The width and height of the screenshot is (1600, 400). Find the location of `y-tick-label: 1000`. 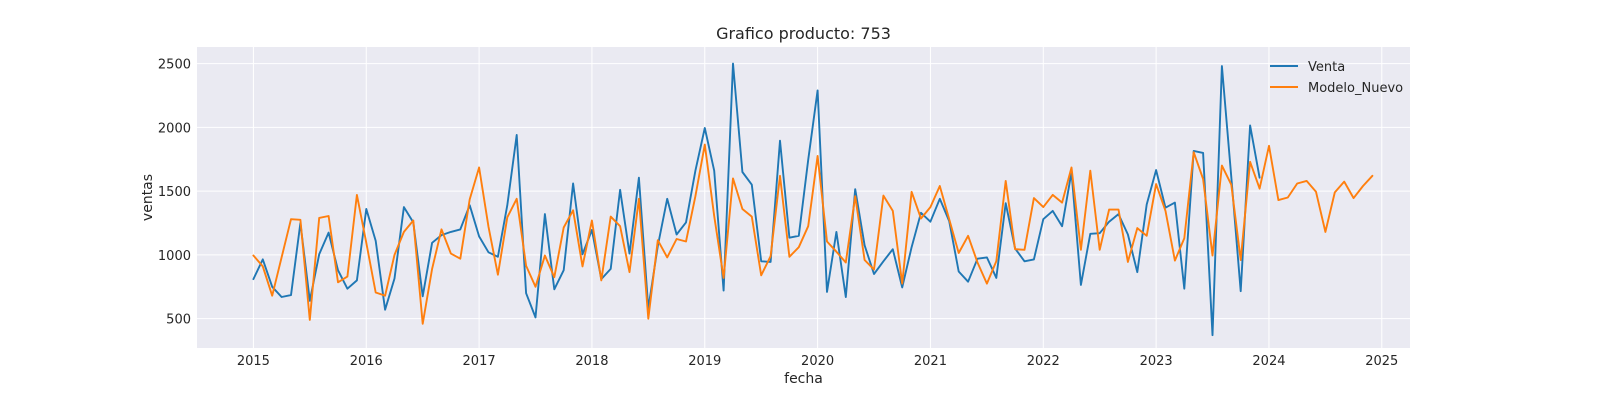

y-tick-label: 1000 is located at coordinates (174, 256).